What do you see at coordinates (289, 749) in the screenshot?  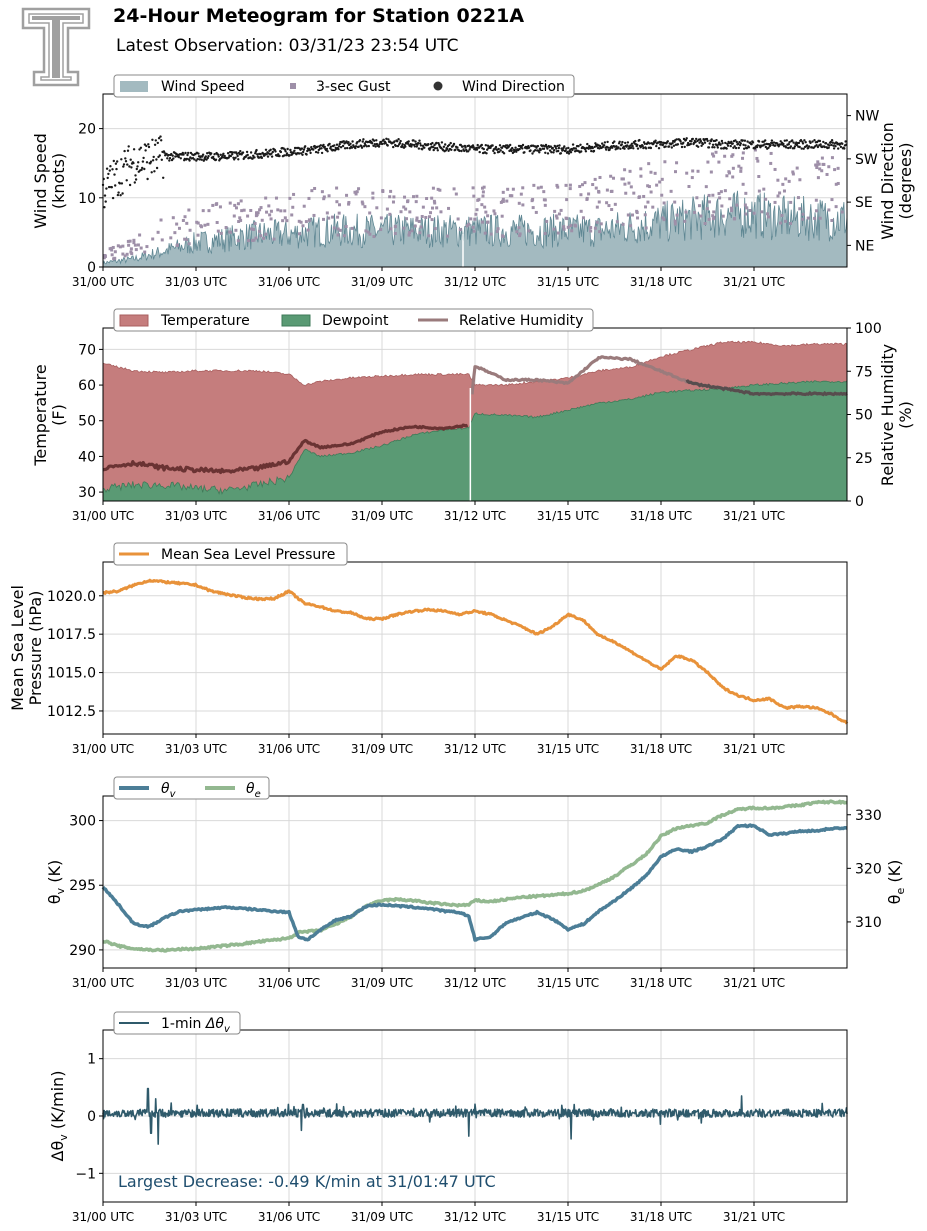 I see `x-tick-label: 31/06 UTC` at bounding box center [289, 749].